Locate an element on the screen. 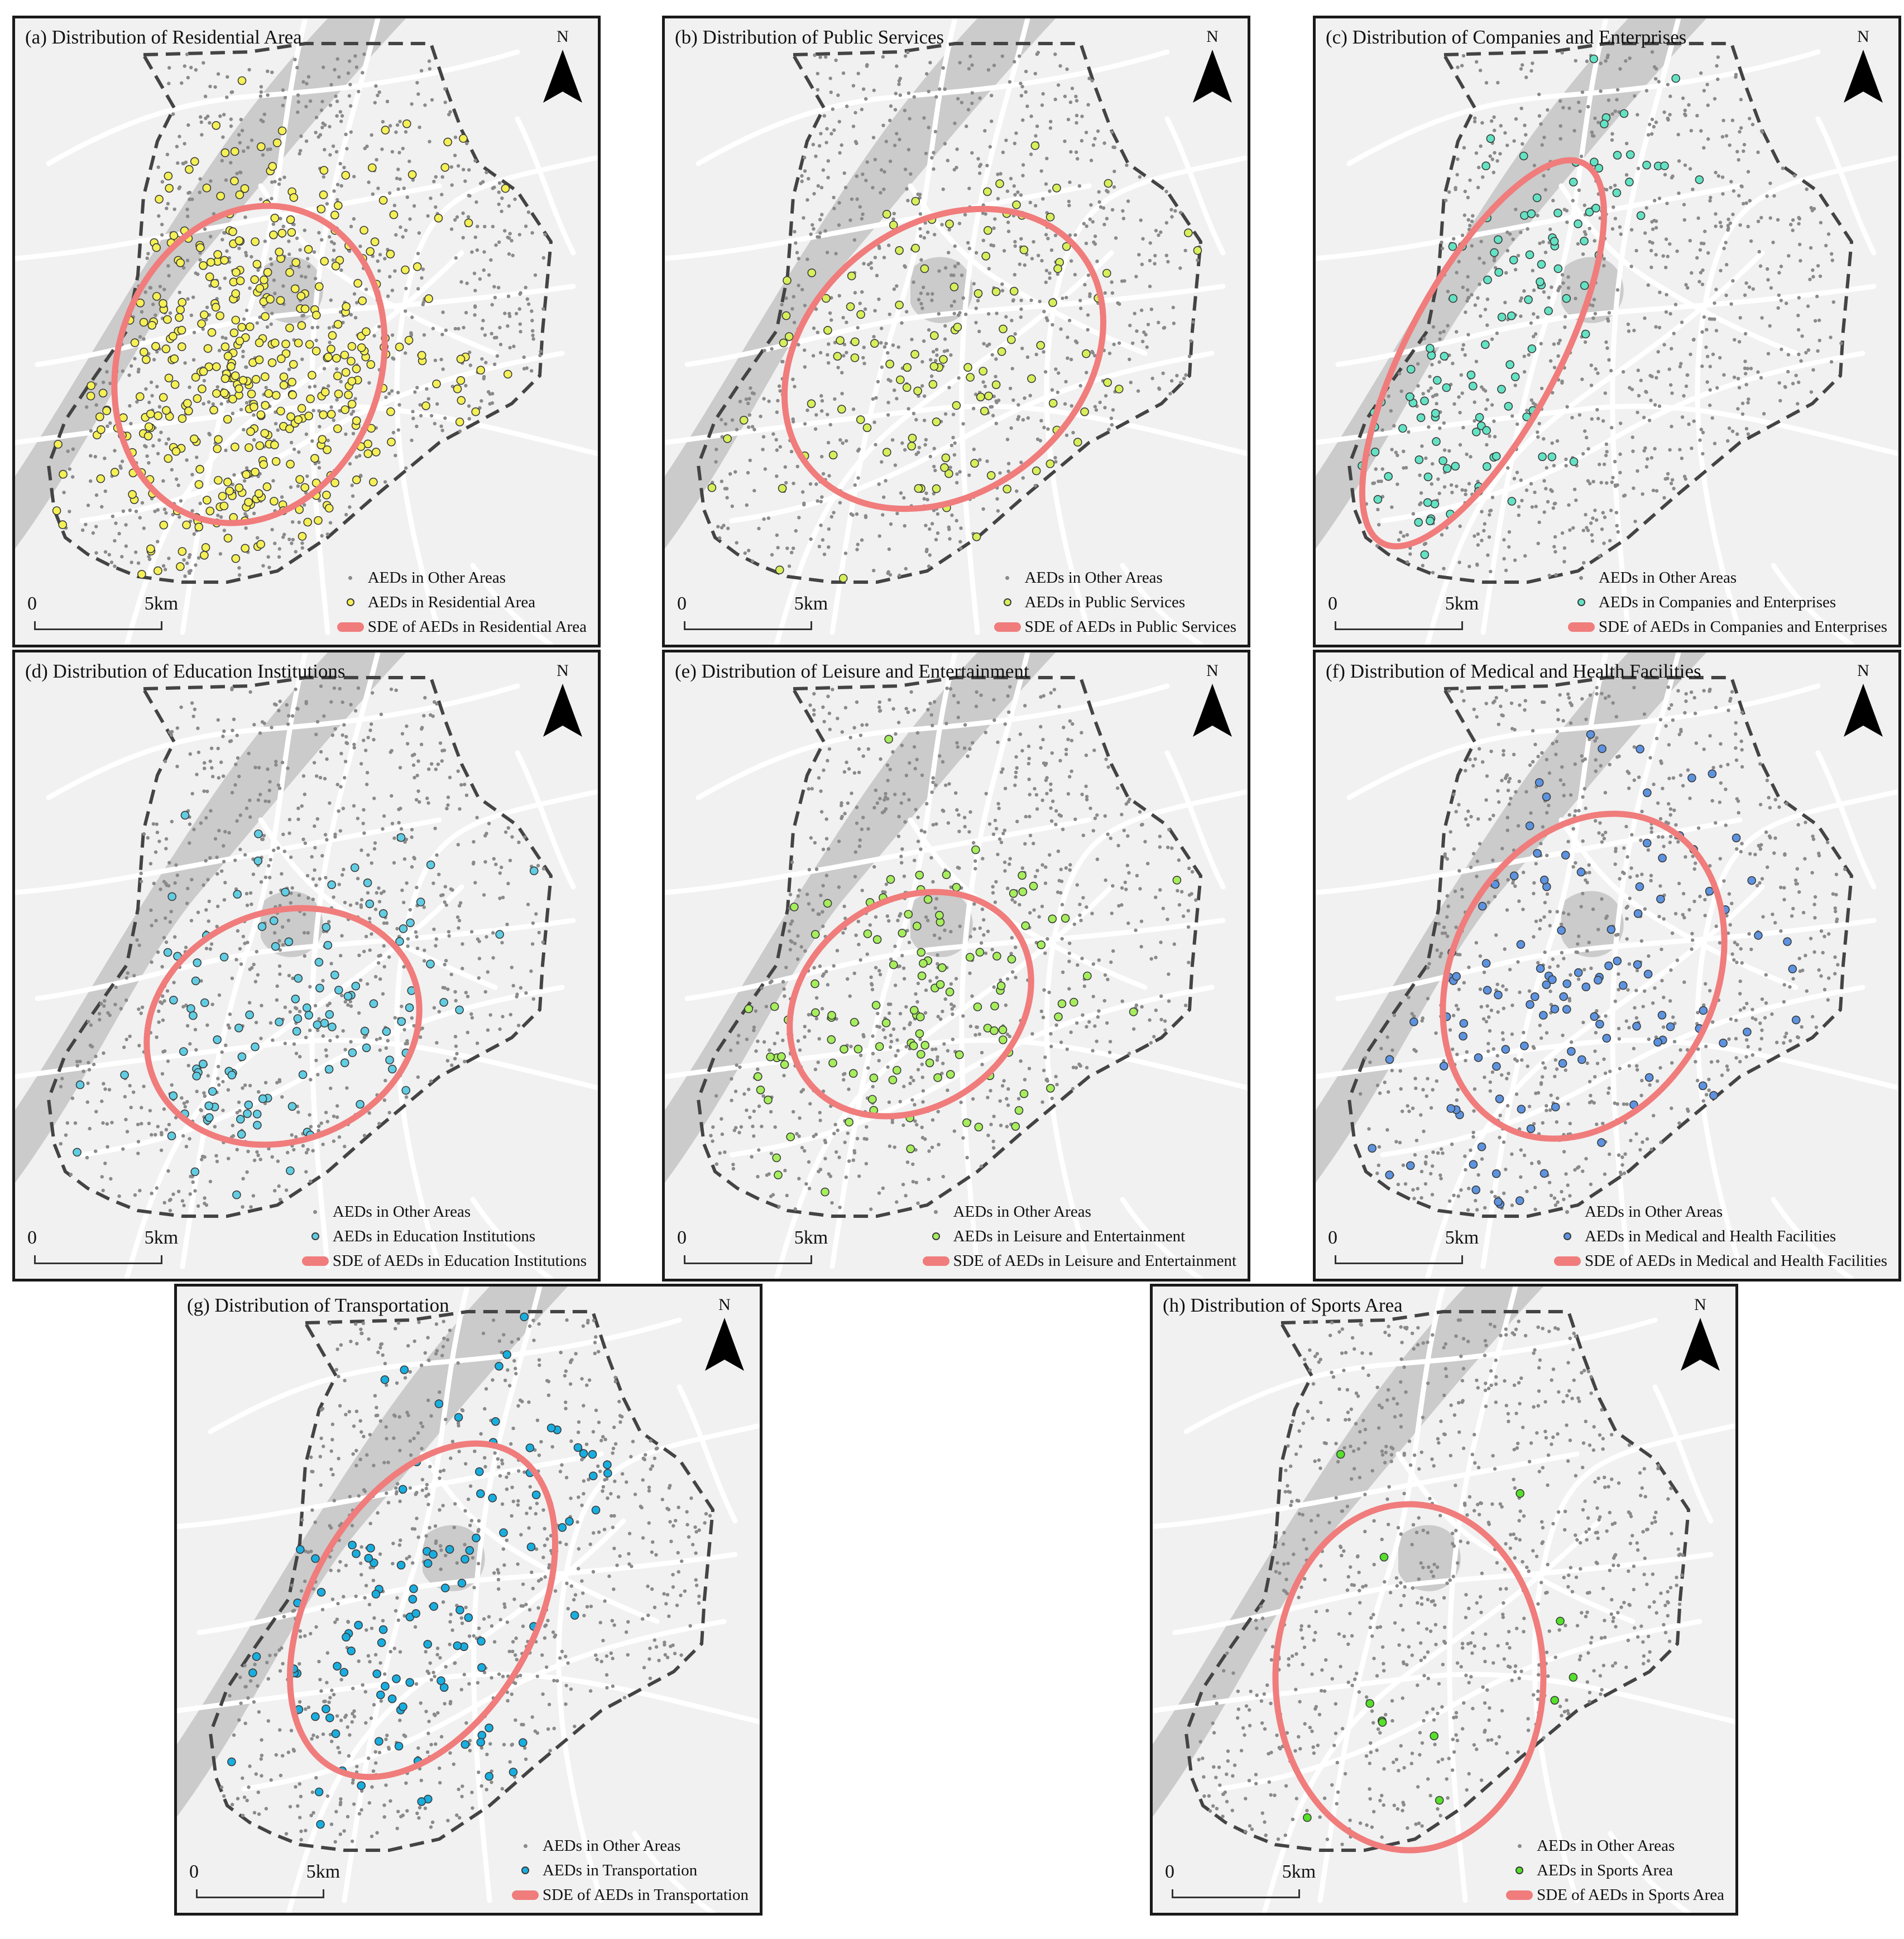 The width and height of the screenshot is (1904, 1939). panel-title: (b) Distribution of Public Services is located at coordinates (809, 37).